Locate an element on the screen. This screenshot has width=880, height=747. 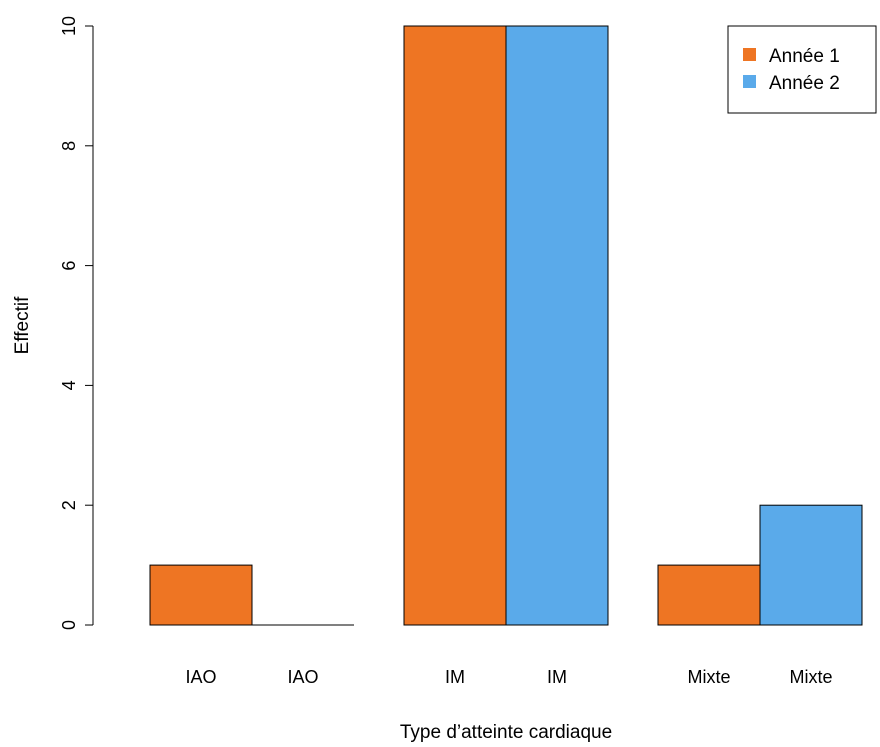
y-tick-label: 2 is located at coordinates (69, 505).